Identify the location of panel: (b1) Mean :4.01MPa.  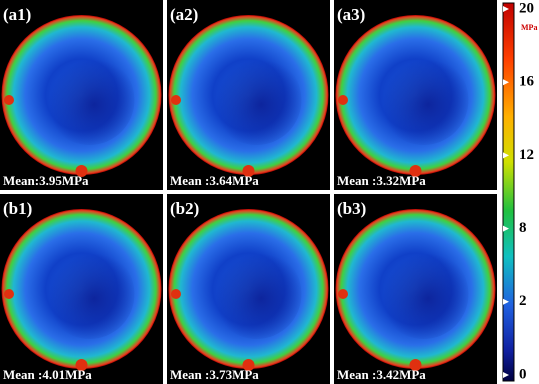
(81, 289).